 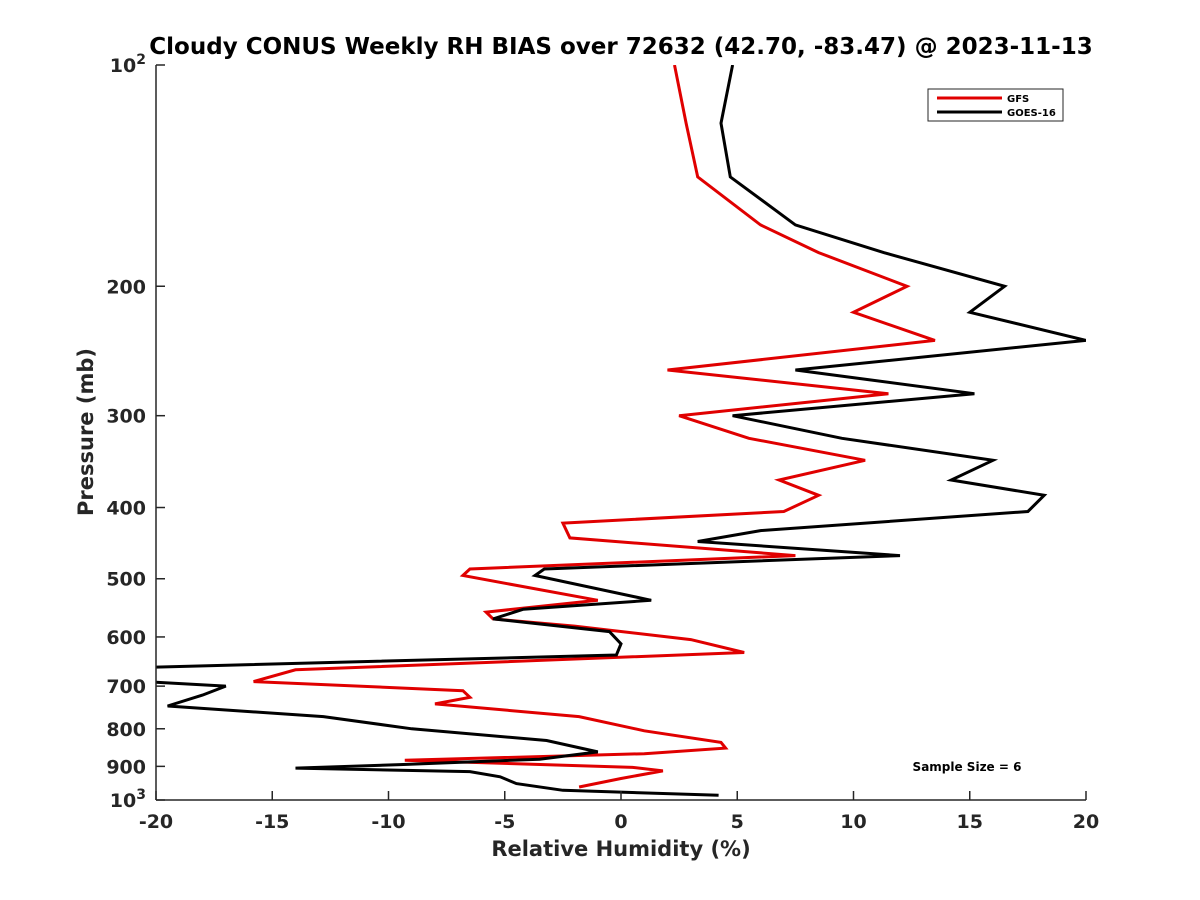 I want to click on y-axis-label: Pressure (mb), so click(x=86, y=432).